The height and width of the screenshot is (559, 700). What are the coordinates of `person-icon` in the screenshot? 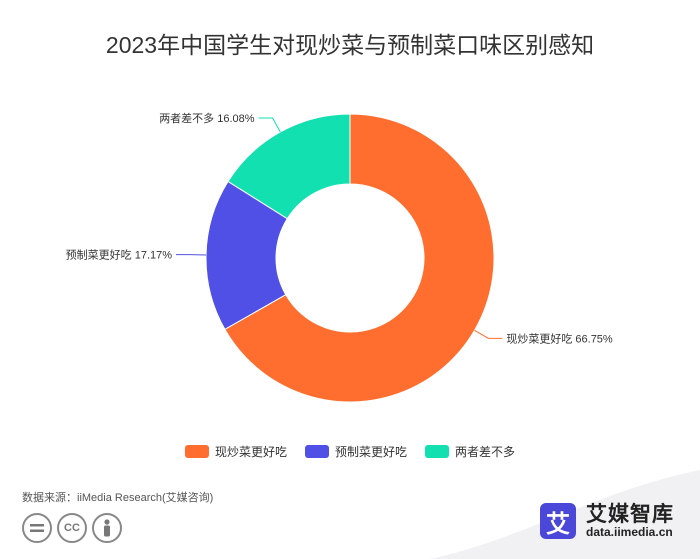 It's located at (107, 528).